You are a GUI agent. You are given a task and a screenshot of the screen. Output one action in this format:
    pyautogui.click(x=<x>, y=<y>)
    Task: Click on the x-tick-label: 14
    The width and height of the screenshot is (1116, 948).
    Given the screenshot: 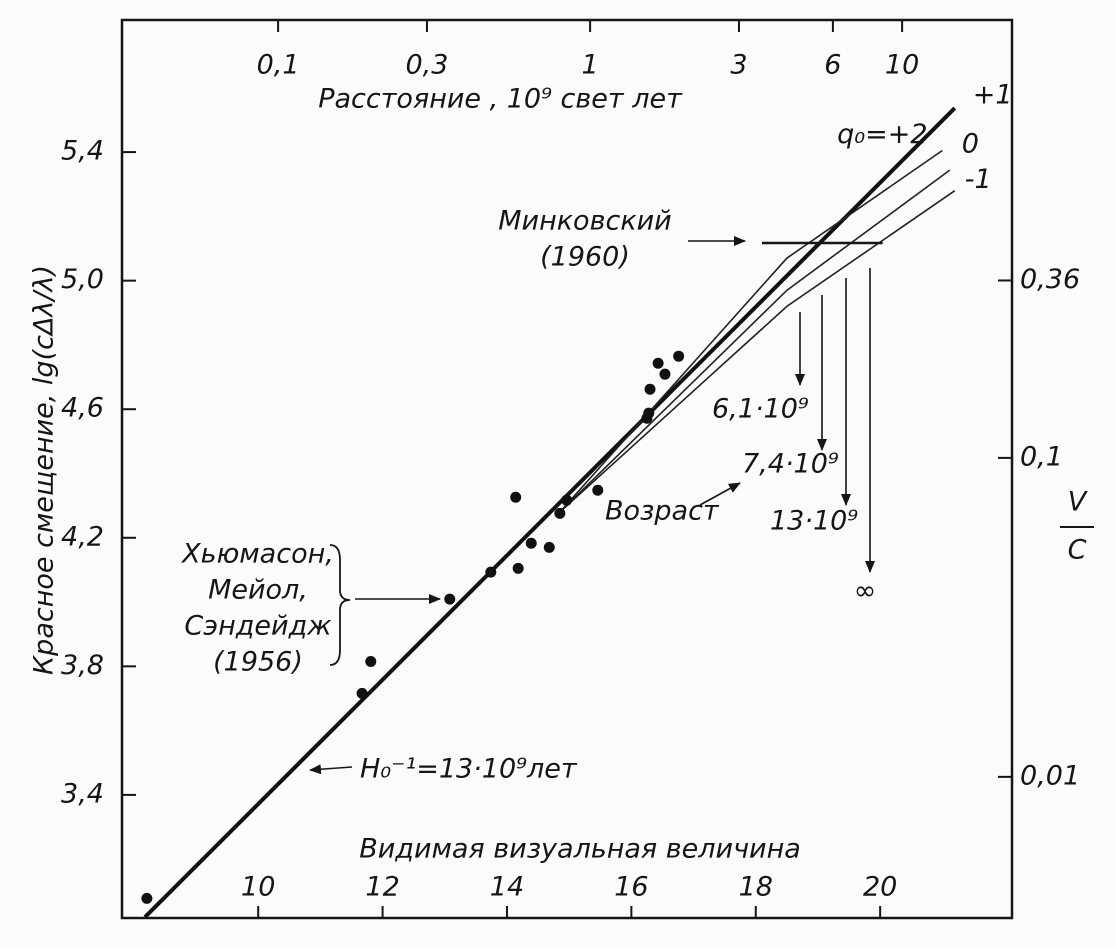 What is the action you would take?
    pyautogui.click(x=507, y=887)
    